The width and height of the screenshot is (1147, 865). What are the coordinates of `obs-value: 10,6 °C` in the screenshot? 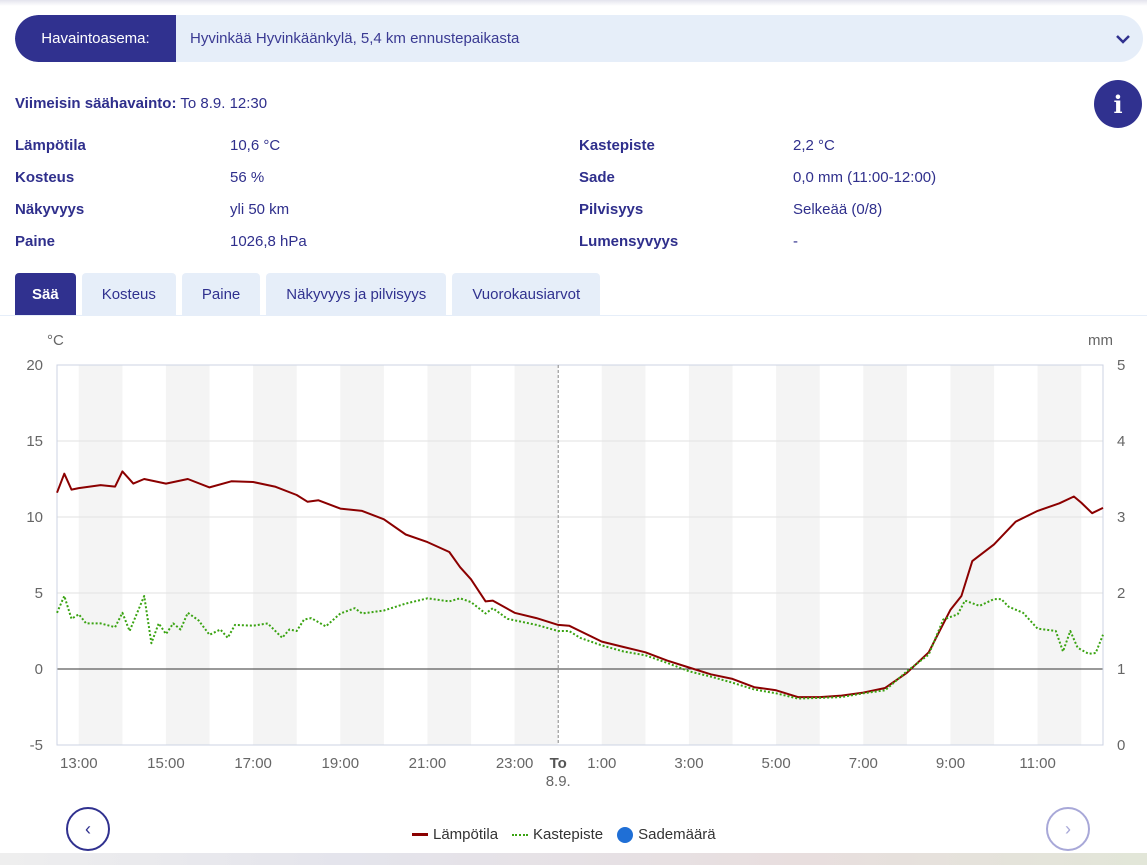 It's located at (255, 145).